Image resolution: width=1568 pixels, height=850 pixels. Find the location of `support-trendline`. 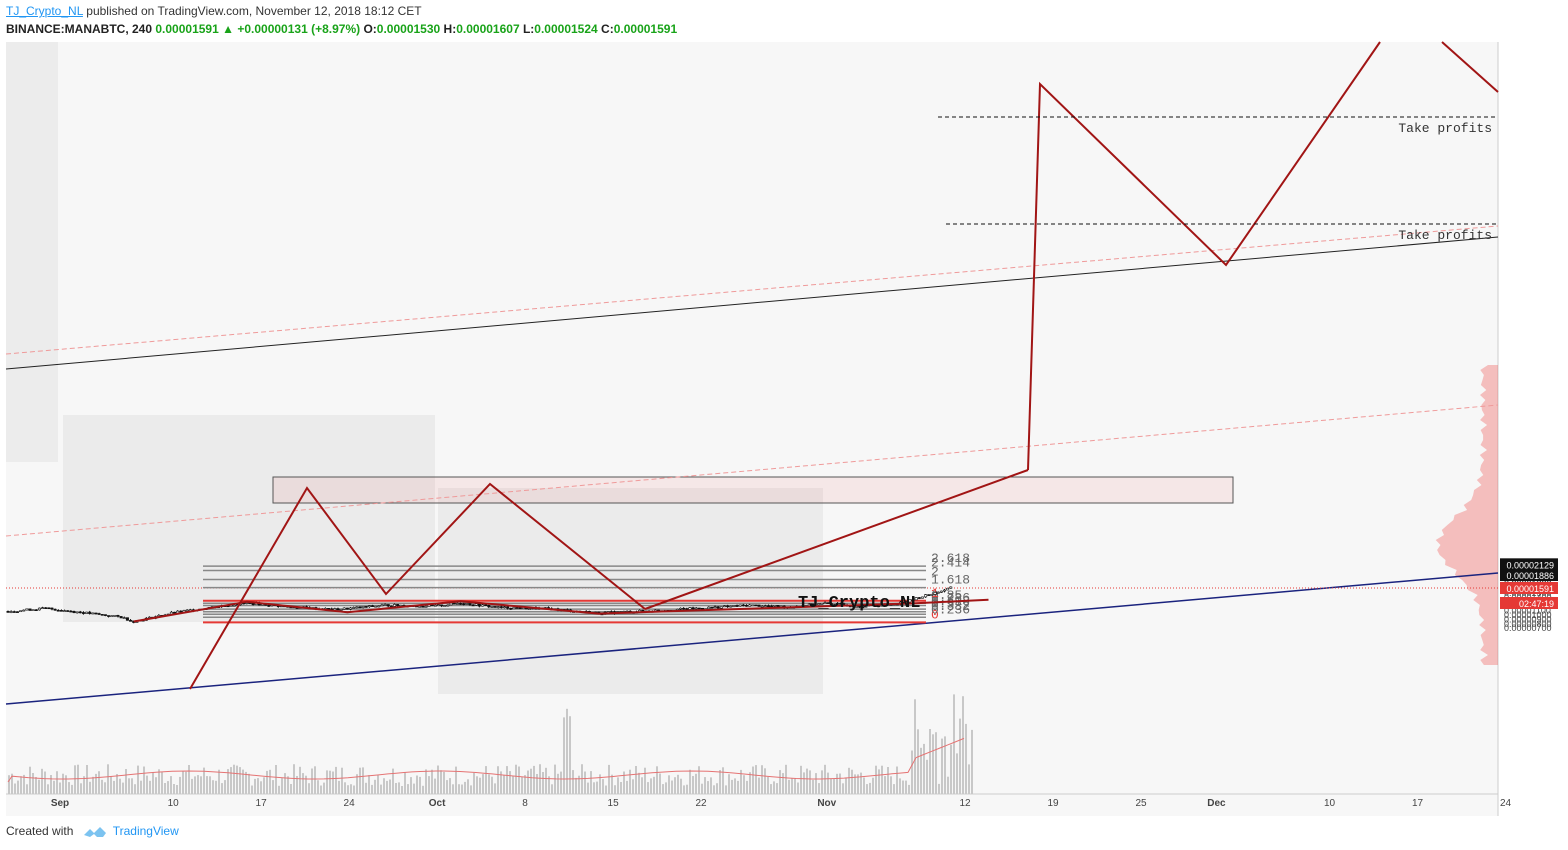

support-trendline is located at coordinates (752, 638).